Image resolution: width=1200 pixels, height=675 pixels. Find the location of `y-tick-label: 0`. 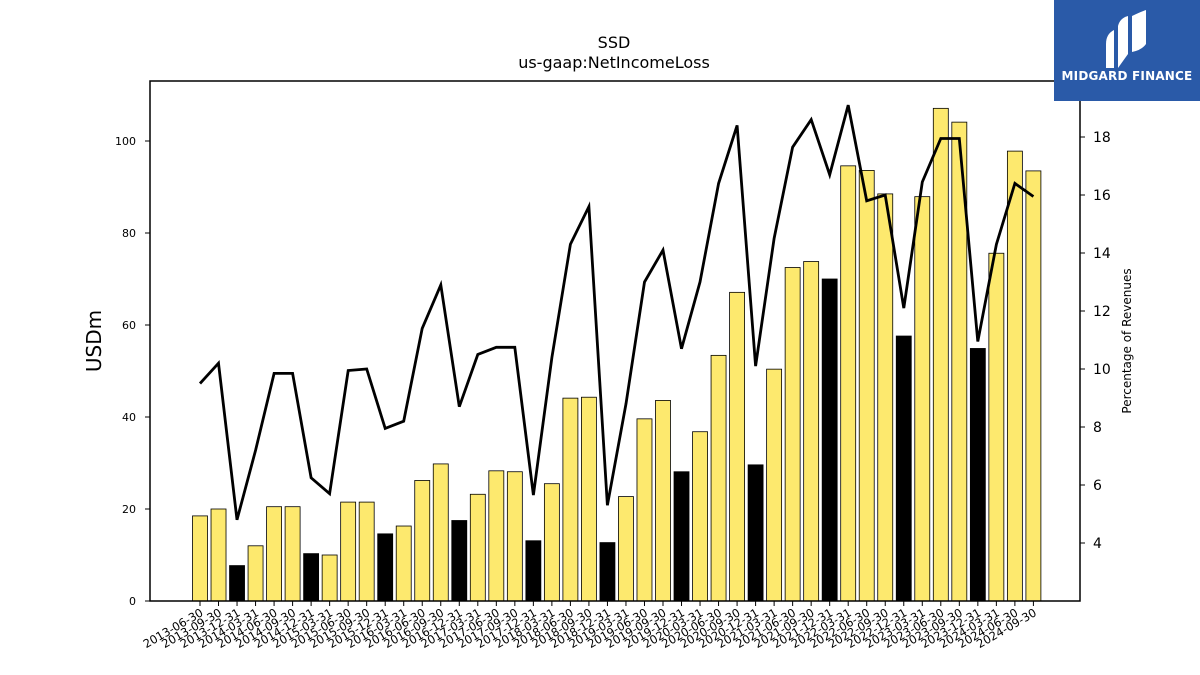

y-tick-label: 0 is located at coordinates (132, 601).